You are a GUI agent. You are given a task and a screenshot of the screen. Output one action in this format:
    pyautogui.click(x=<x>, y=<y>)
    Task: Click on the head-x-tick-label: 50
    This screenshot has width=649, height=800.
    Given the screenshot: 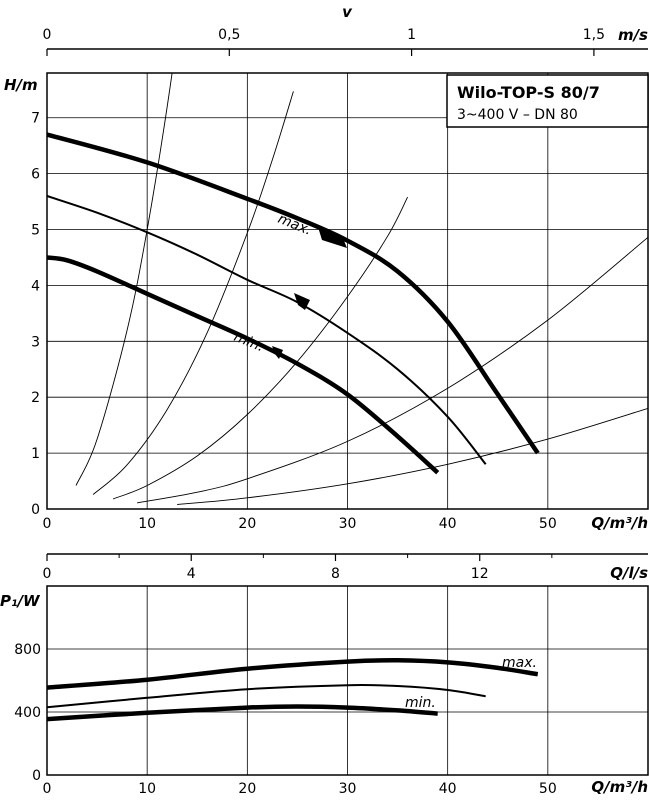 What is the action you would take?
    pyautogui.click(x=548, y=524)
    